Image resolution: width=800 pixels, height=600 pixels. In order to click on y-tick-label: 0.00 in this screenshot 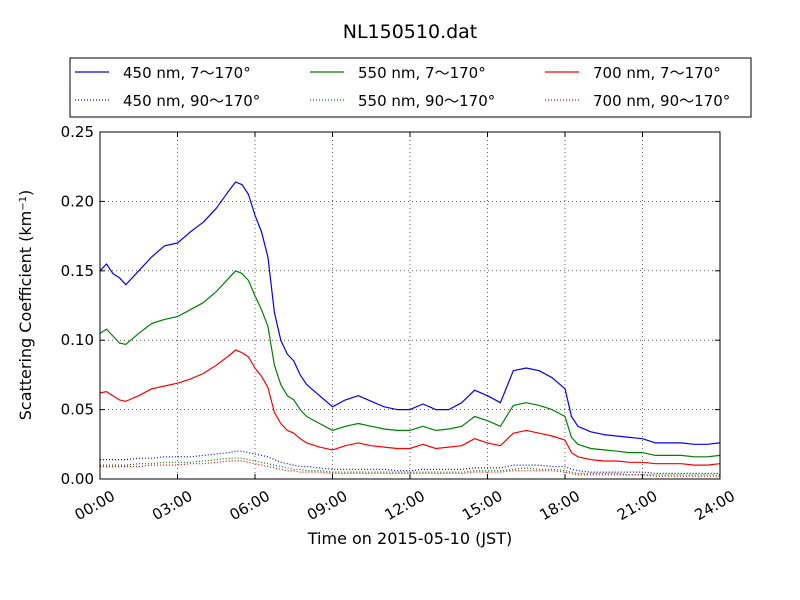, I will do `click(77, 479)`.